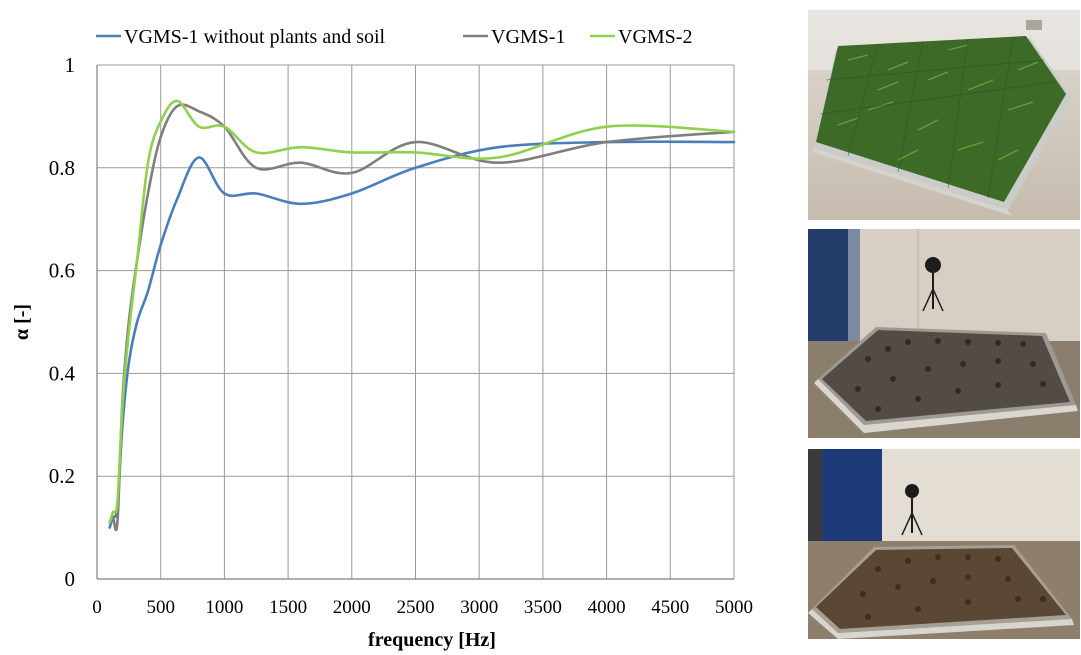 The height and width of the screenshot is (655, 1081). What do you see at coordinates (70, 65) in the screenshot?
I see `y-tick-label: 1` at bounding box center [70, 65].